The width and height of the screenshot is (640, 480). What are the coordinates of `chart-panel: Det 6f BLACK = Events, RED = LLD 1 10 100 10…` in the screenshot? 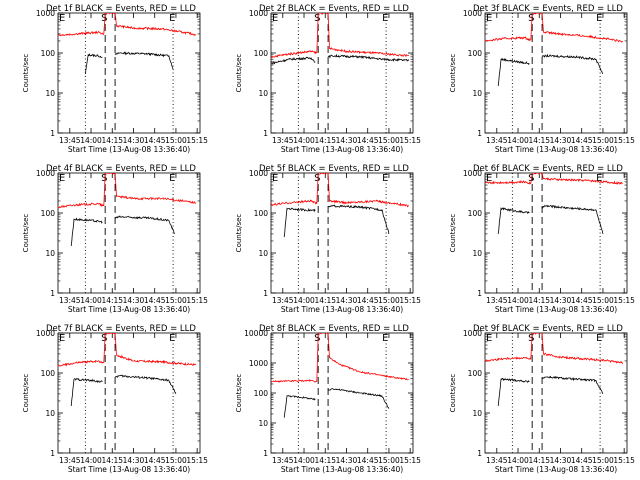 It's located at (542, 239).